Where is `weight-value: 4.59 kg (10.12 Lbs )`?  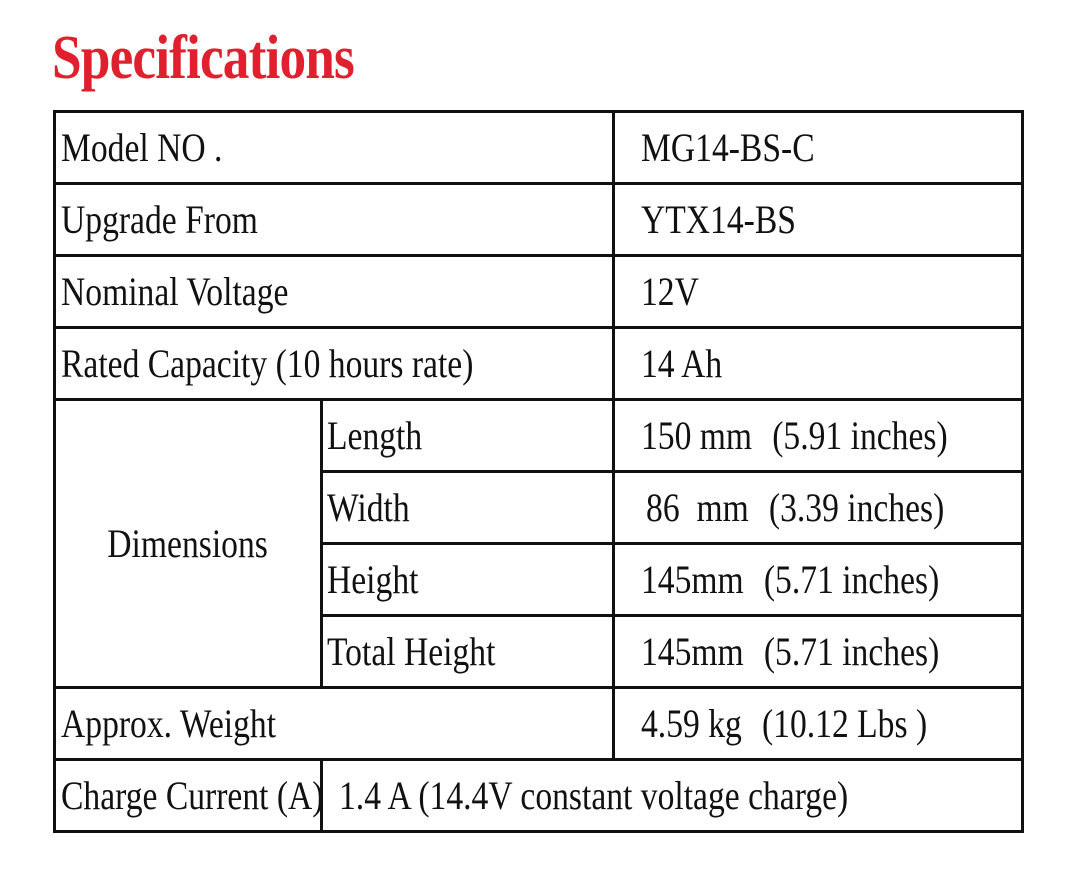 weight-value: 4.59 kg (10.12 Lbs ) is located at coordinates (784, 723).